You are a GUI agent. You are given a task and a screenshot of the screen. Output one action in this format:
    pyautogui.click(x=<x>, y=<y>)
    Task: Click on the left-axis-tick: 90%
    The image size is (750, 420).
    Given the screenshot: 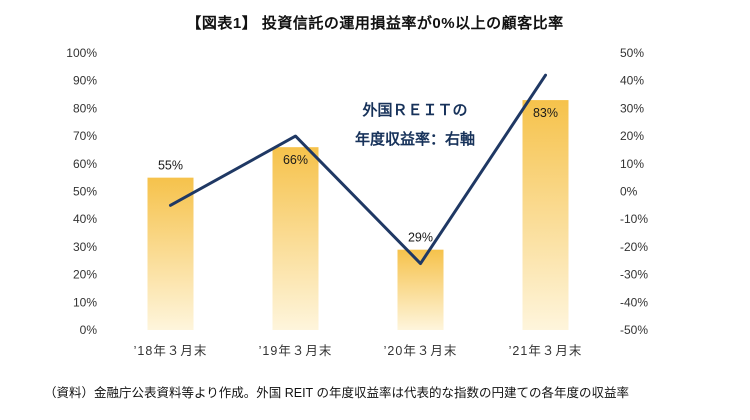 What is the action you would take?
    pyautogui.click(x=85, y=81)
    